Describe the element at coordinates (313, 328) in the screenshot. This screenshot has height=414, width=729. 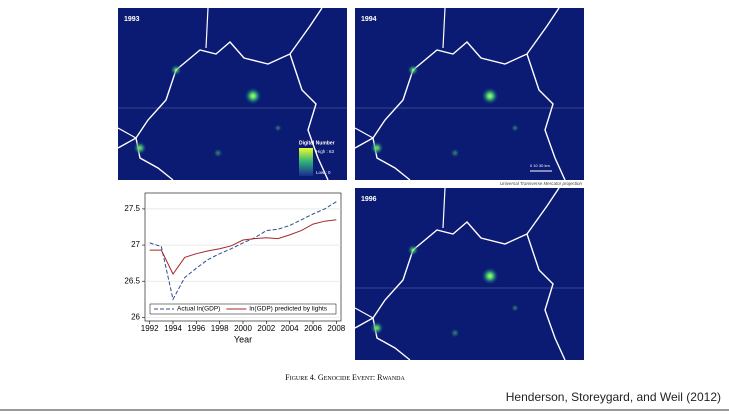
I see `x-tick-label: 2006` at that location.